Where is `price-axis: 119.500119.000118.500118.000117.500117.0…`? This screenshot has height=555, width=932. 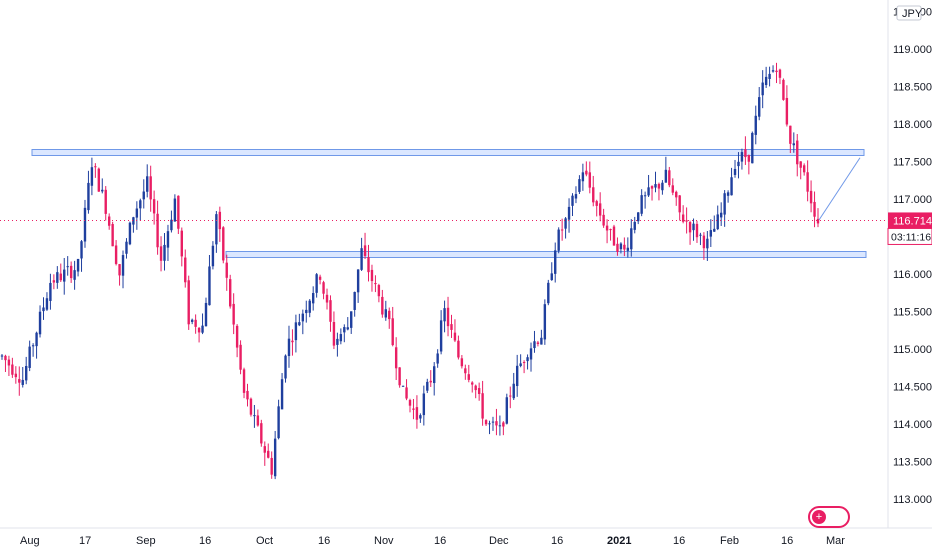 price-axis: 119.500119.000118.500118.000117.500117.0… is located at coordinates (909, 264).